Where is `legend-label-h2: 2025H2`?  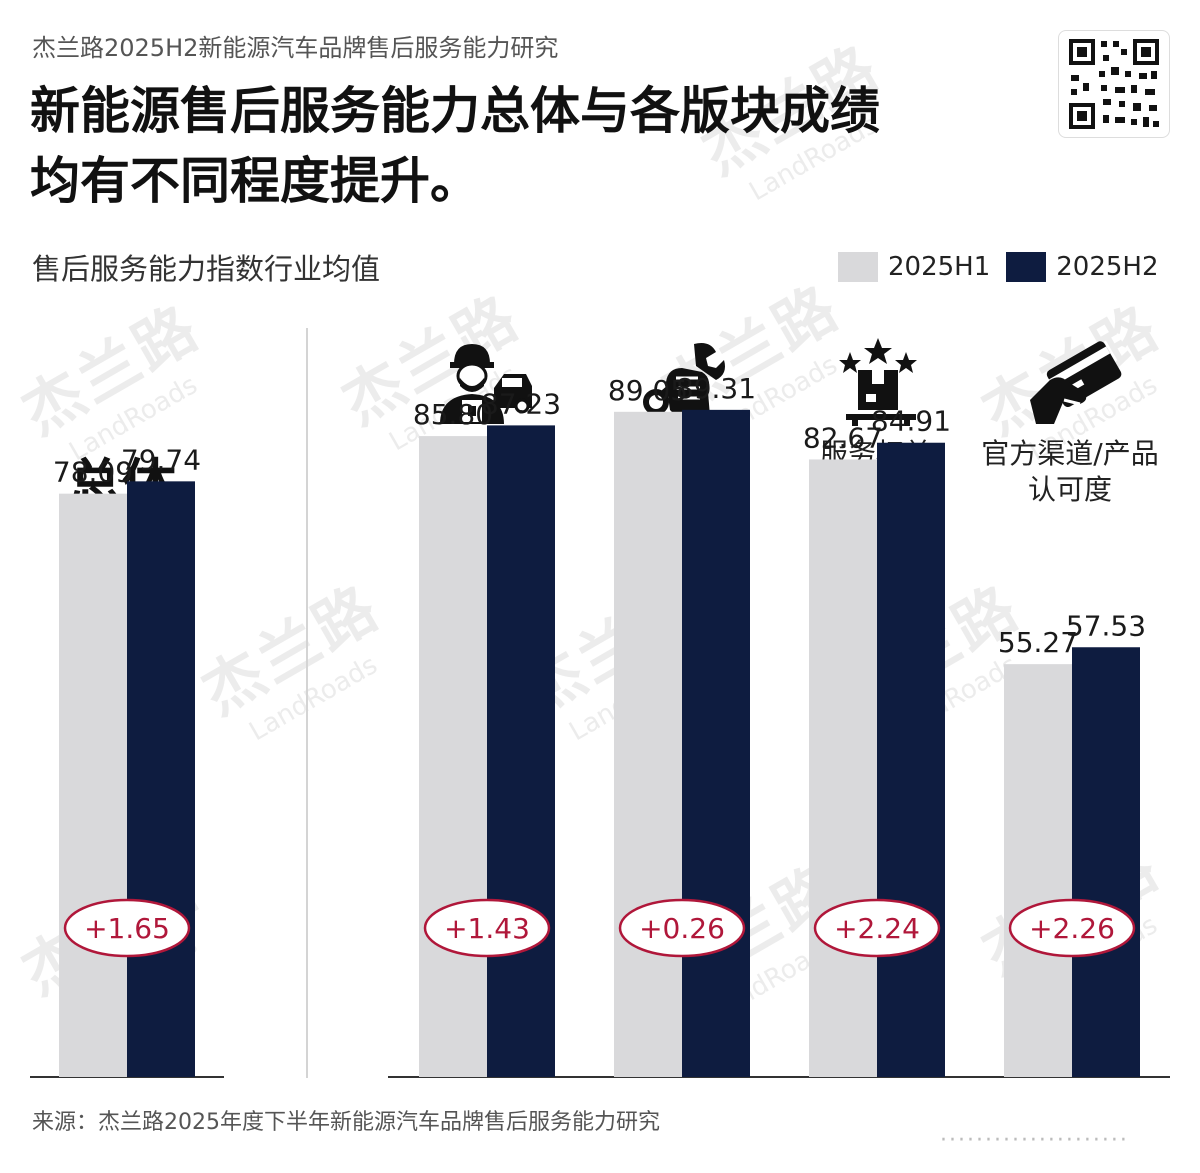
legend-label-h2: 2025H2 is located at coordinates (1107, 267).